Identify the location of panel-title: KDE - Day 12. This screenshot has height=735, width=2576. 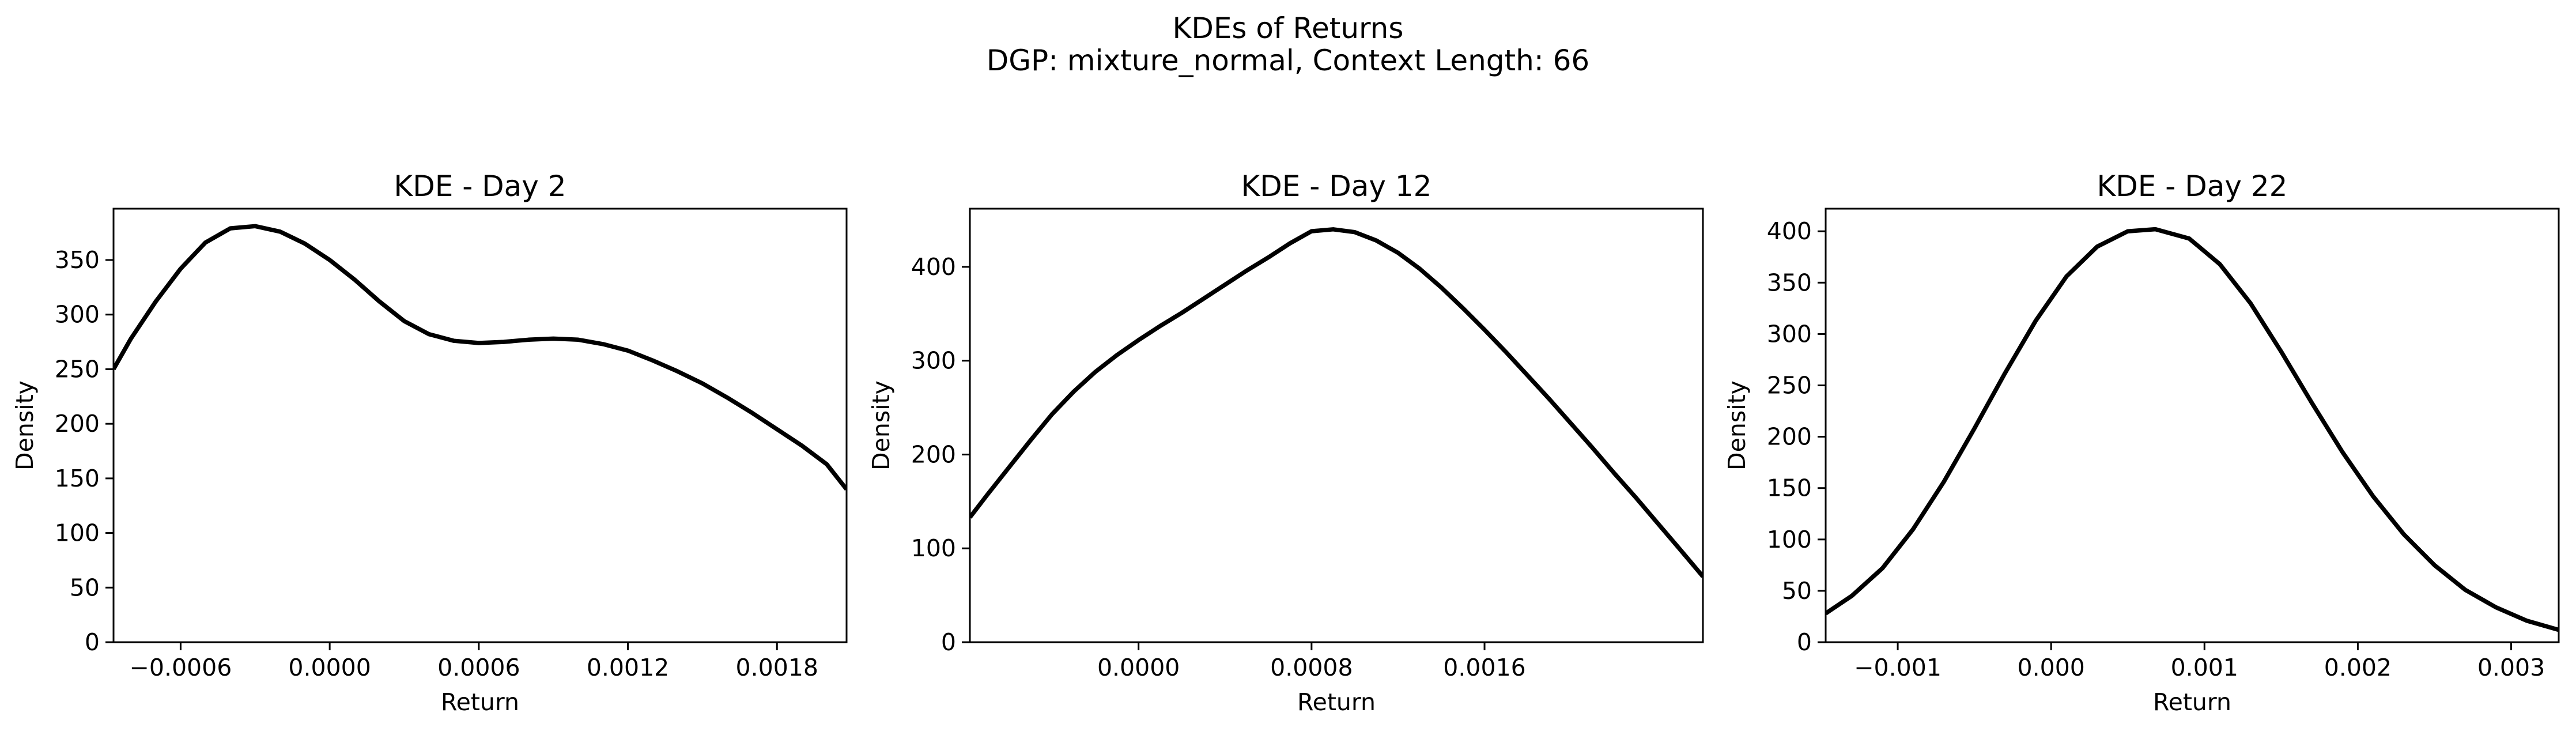
(1336, 186).